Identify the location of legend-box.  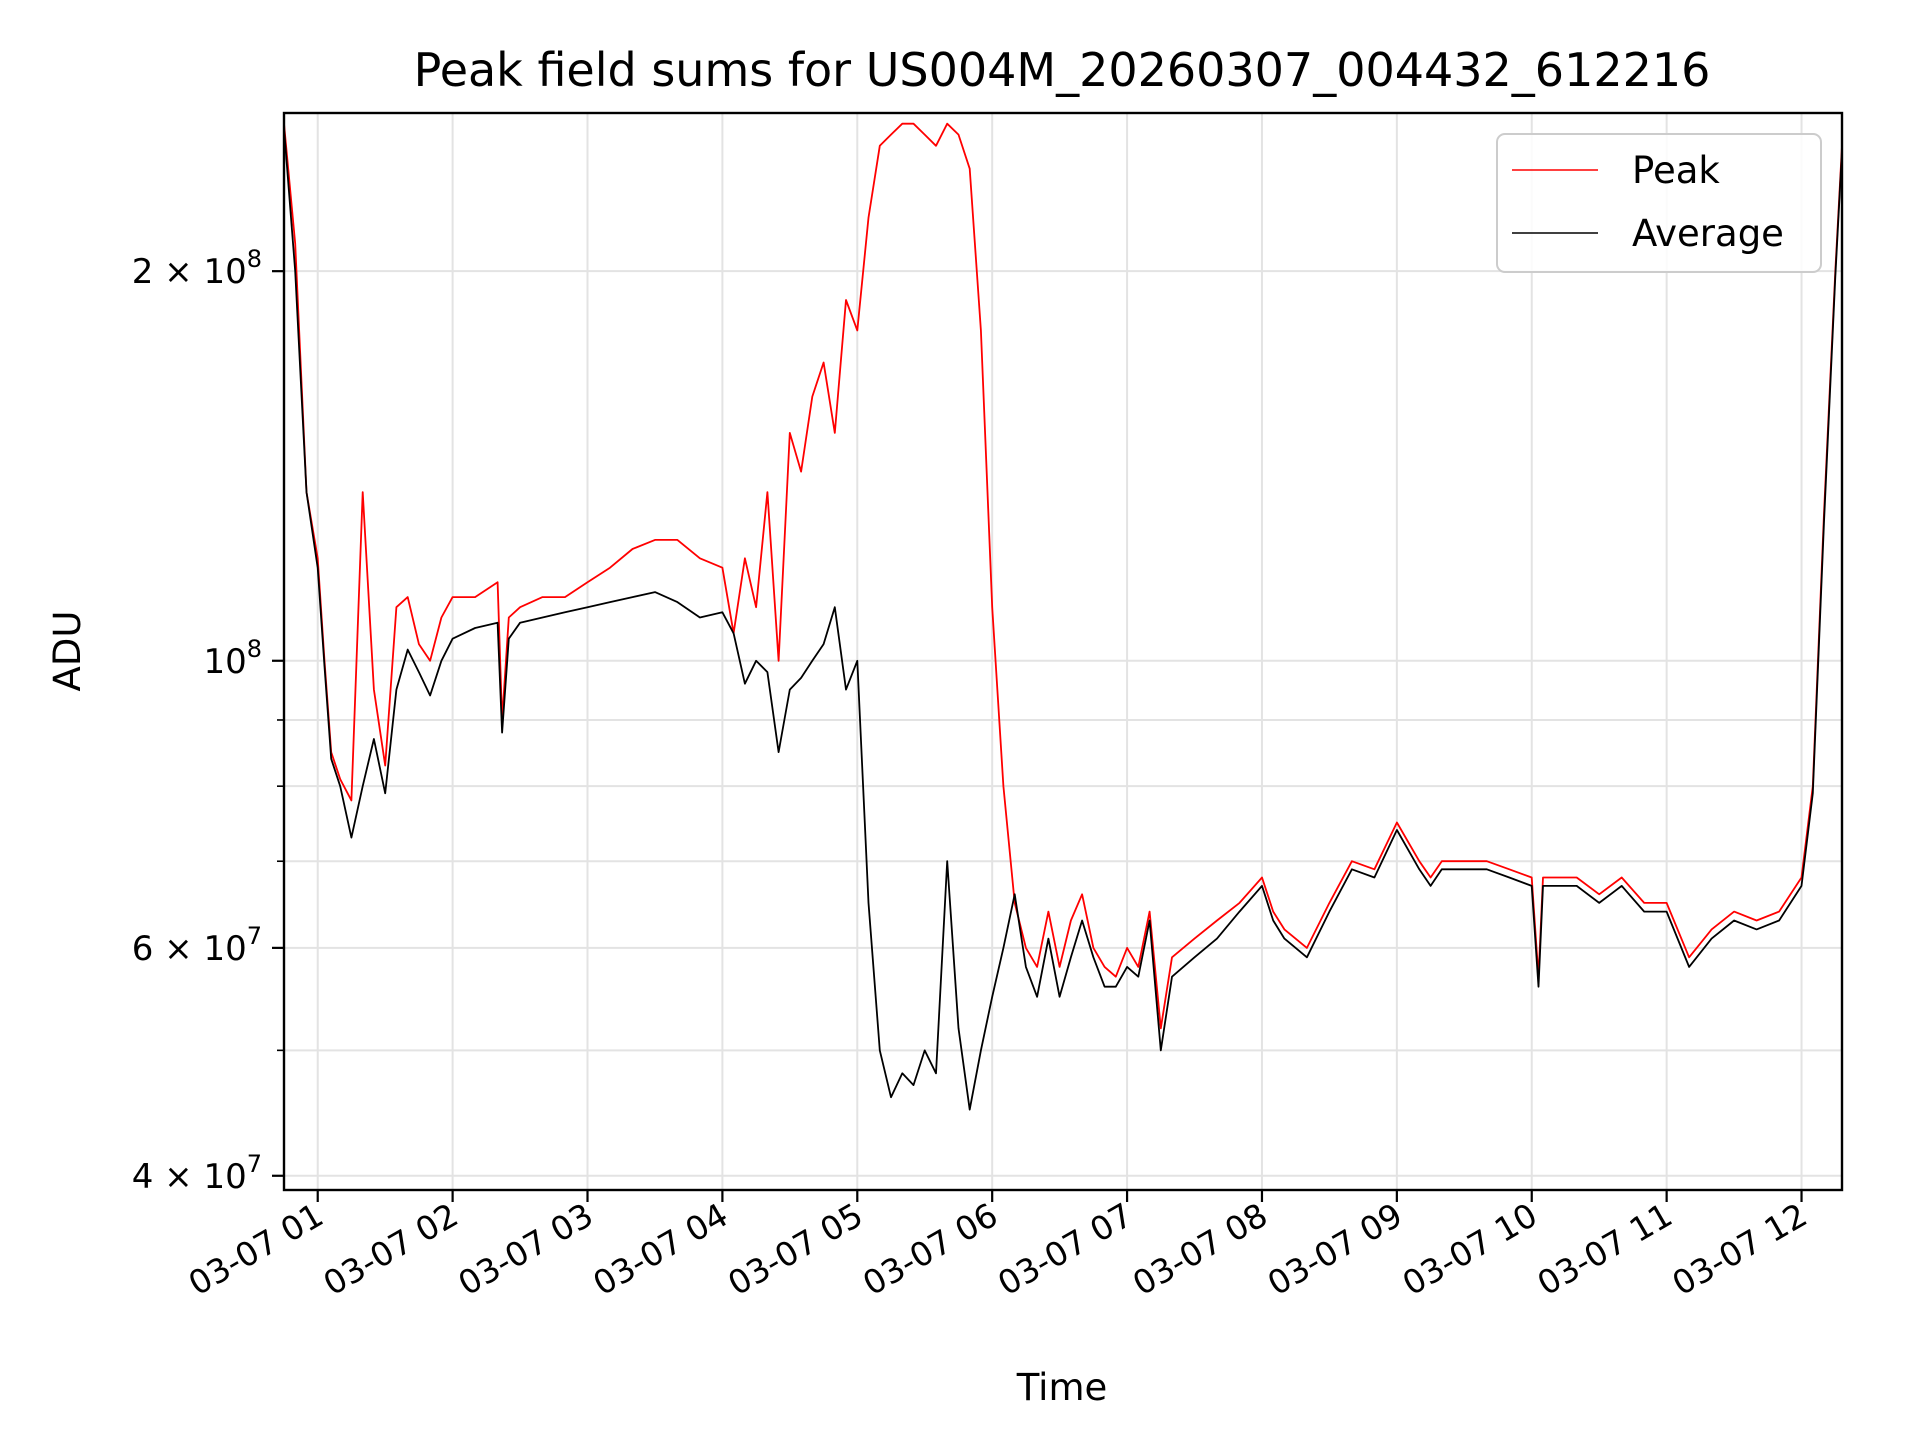
(1659, 203).